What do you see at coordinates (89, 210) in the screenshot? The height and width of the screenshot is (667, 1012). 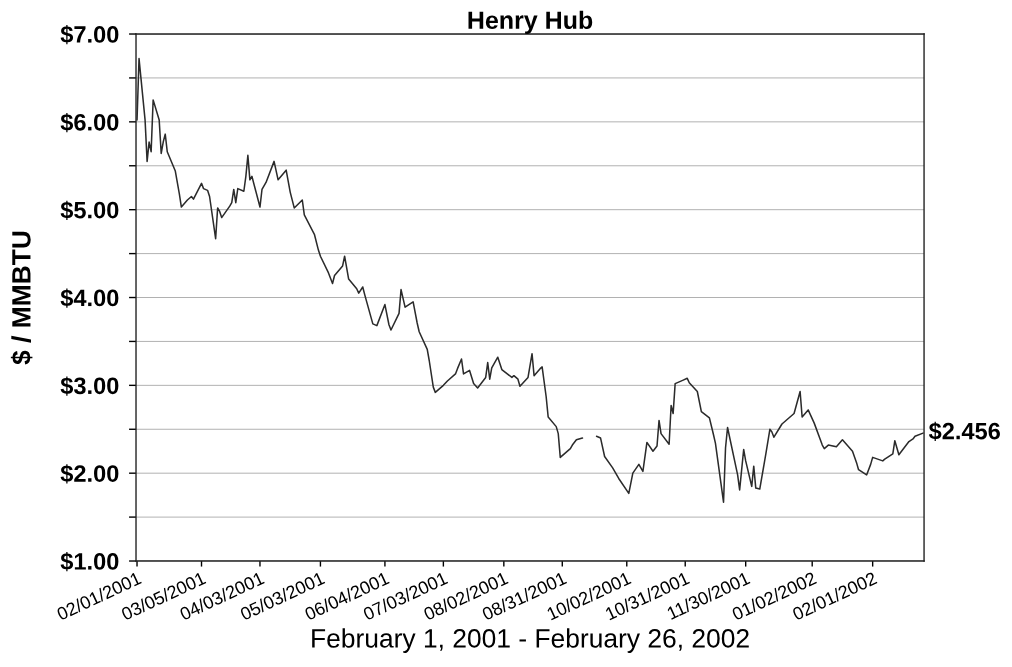 I see `y-tick-label: $5.00` at bounding box center [89, 210].